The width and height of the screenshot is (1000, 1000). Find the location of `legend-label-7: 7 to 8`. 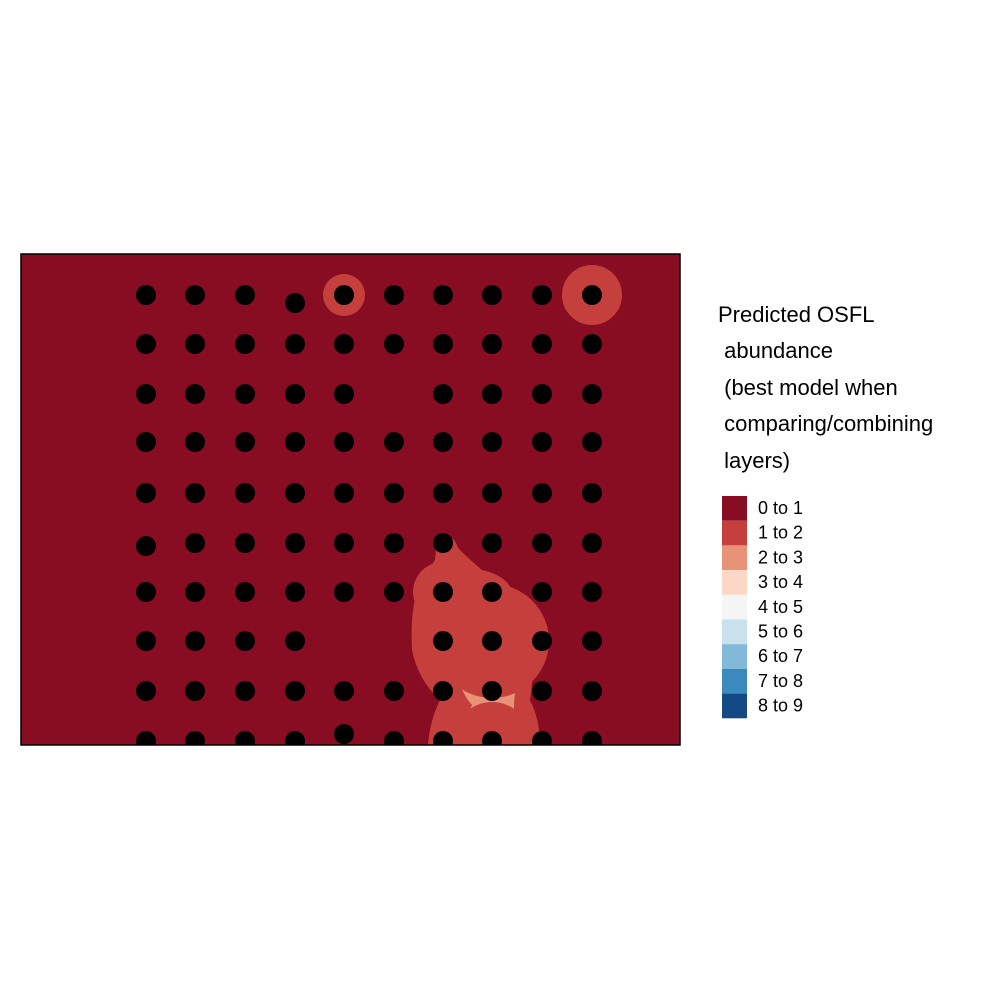

legend-label-7: 7 to 8 is located at coordinates (780, 681).